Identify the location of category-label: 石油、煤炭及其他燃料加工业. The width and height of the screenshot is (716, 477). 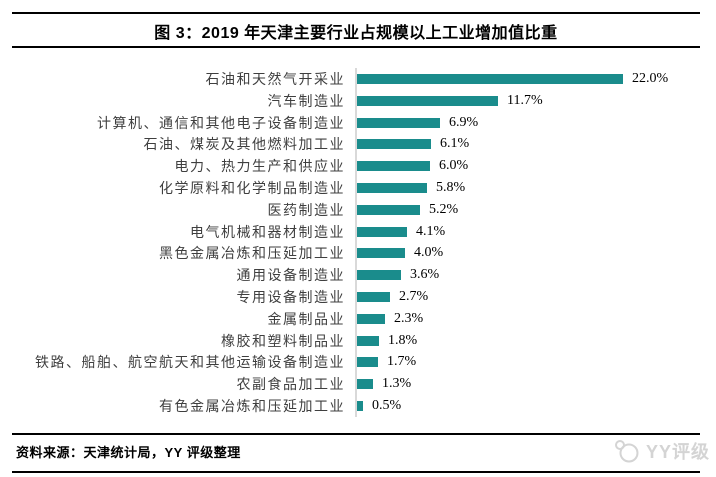
(244, 146).